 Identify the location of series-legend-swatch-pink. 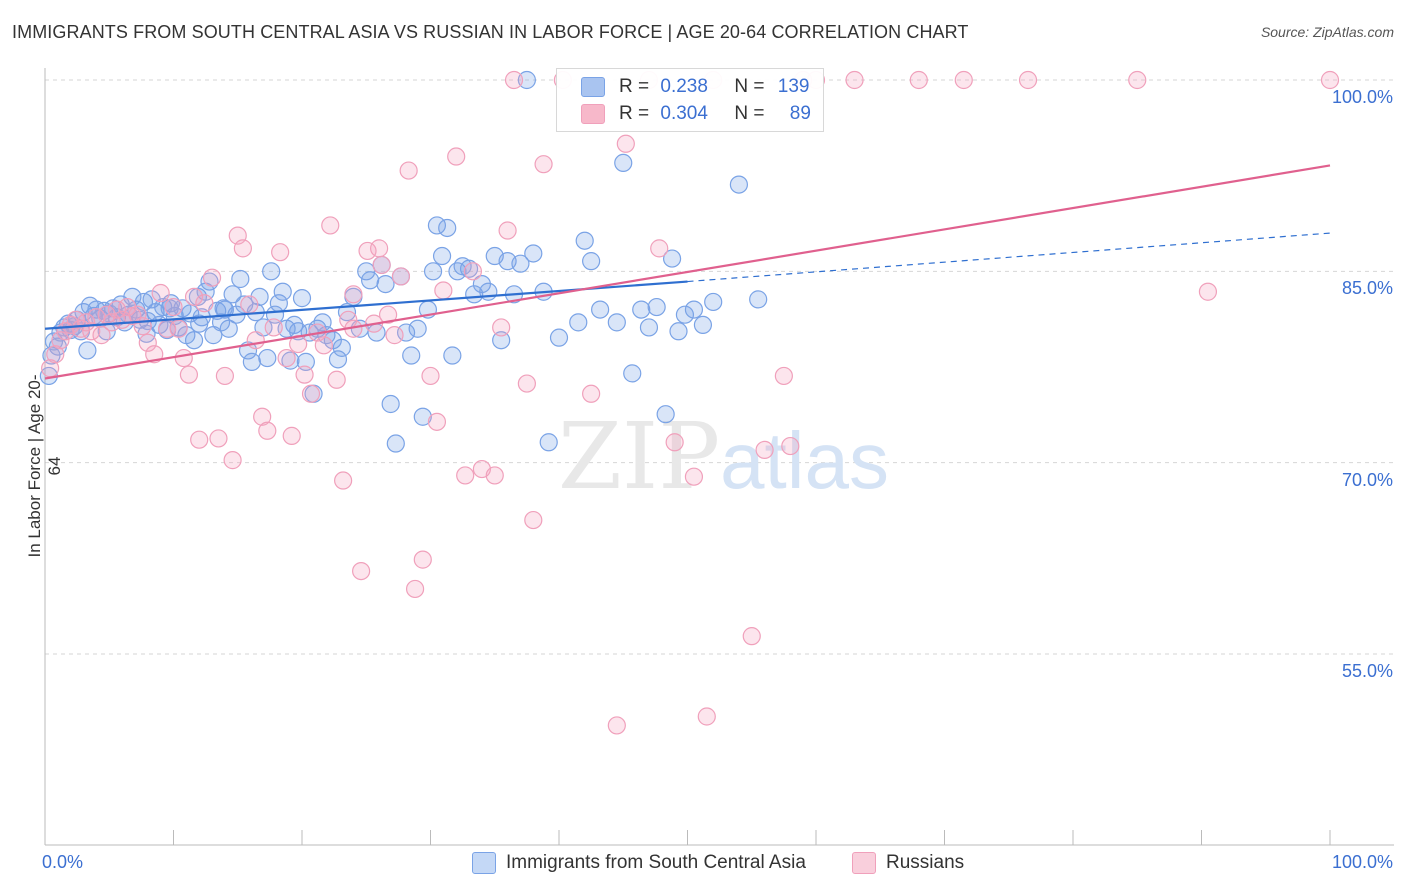
(864, 863).